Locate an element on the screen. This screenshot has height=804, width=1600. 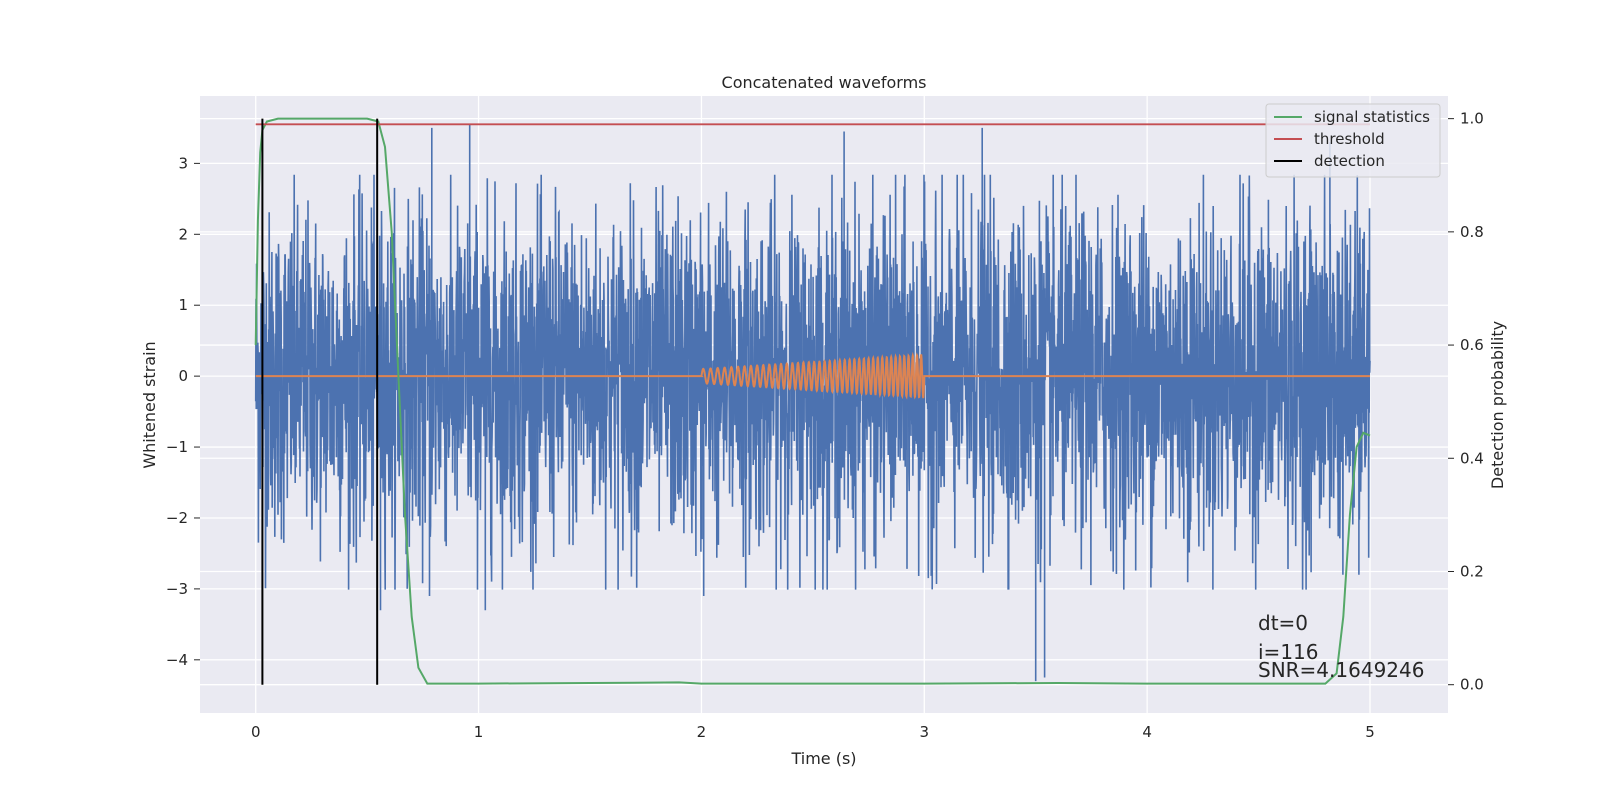
x-axis-label: Time (s) is located at coordinates (823, 758).